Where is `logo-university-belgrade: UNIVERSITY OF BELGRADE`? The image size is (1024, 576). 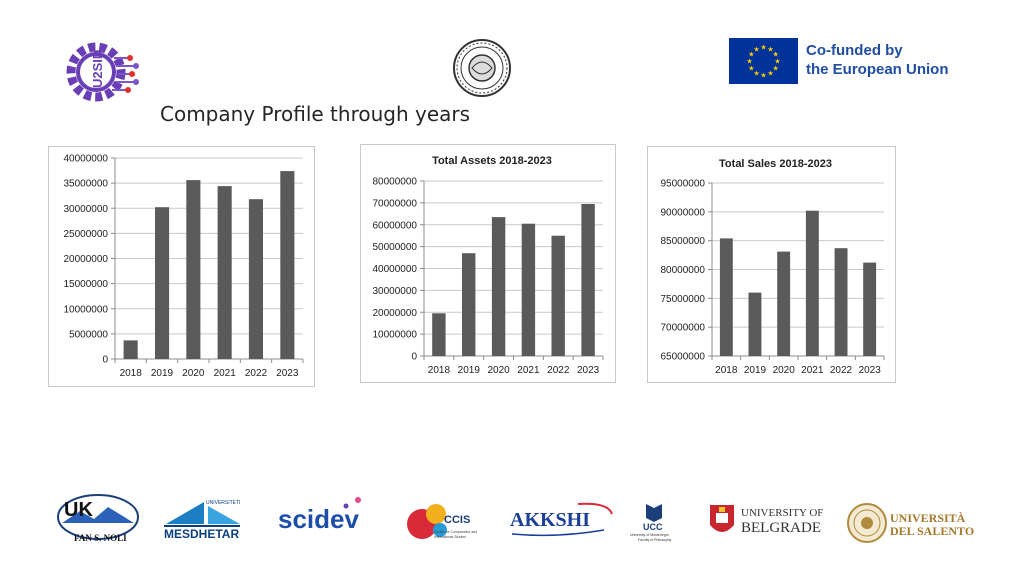
logo-university-belgrade: UNIVERSITY OF BELGRADE is located at coordinates (768, 523).